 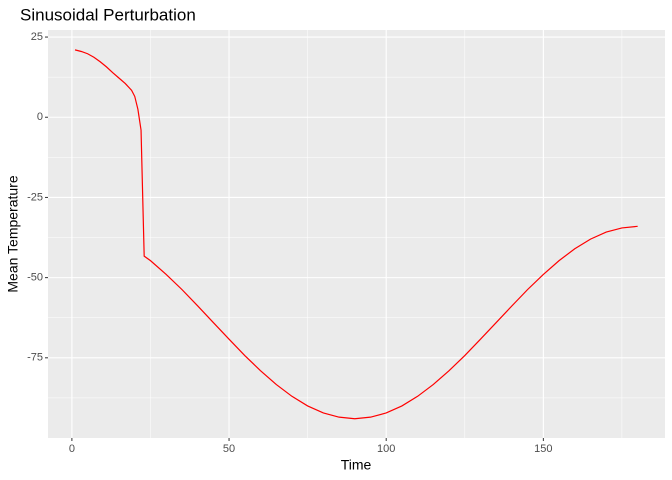 I want to click on y-axis-label: Mean Temperature, so click(x=13, y=233).